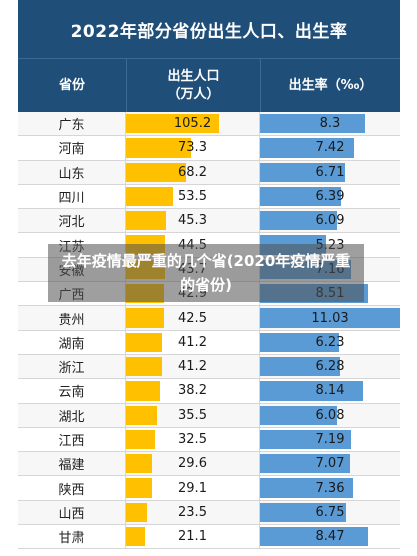 This screenshot has height=556, width=417. I want to click on births-cell: 35.5, so click(193, 415).